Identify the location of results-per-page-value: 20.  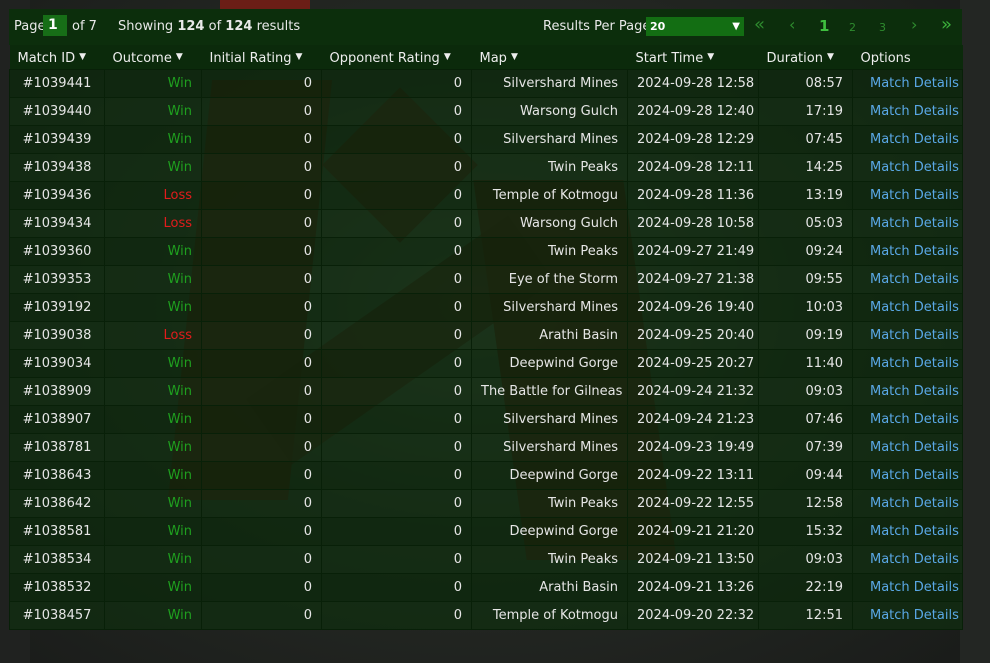
(658, 26).